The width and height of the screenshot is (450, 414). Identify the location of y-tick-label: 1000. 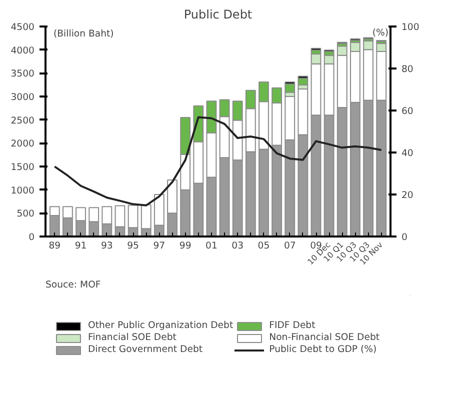
(22, 190).